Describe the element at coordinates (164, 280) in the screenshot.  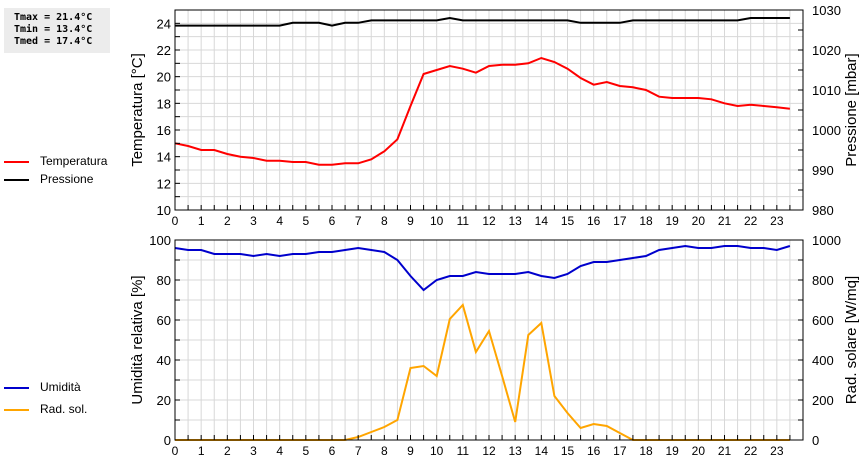
I see `y-tick-label: 80` at that location.